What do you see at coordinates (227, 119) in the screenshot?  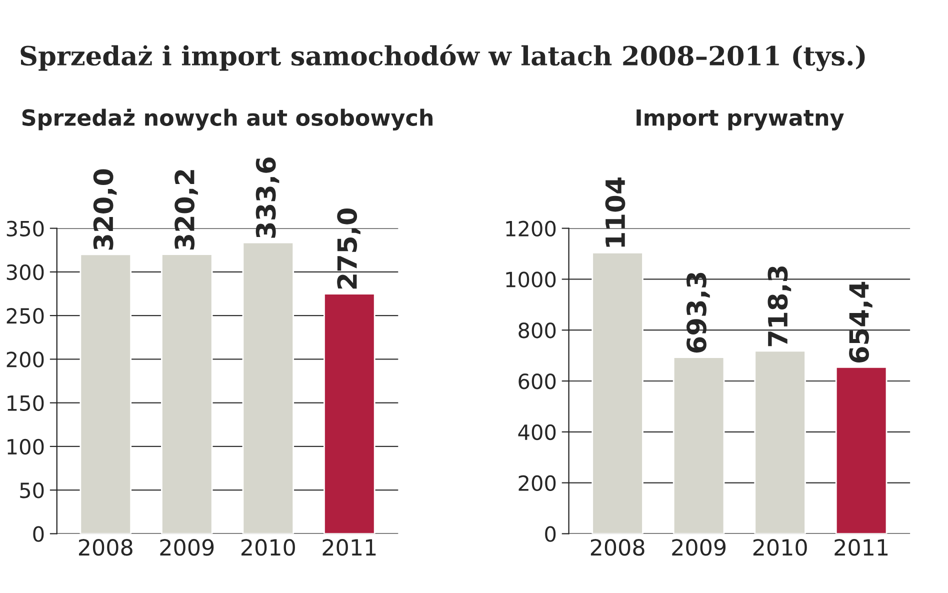 I see `chart-title: Sprzedaż nowych aut osobowych` at bounding box center [227, 119].